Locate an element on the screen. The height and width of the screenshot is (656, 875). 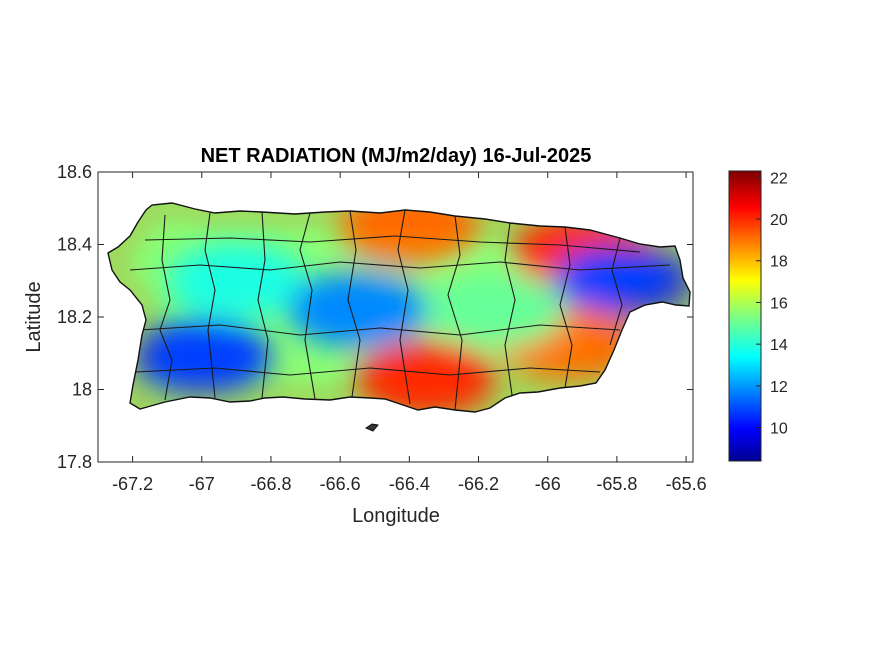
y-axis-label: Latitude is located at coordinates (34, 316).